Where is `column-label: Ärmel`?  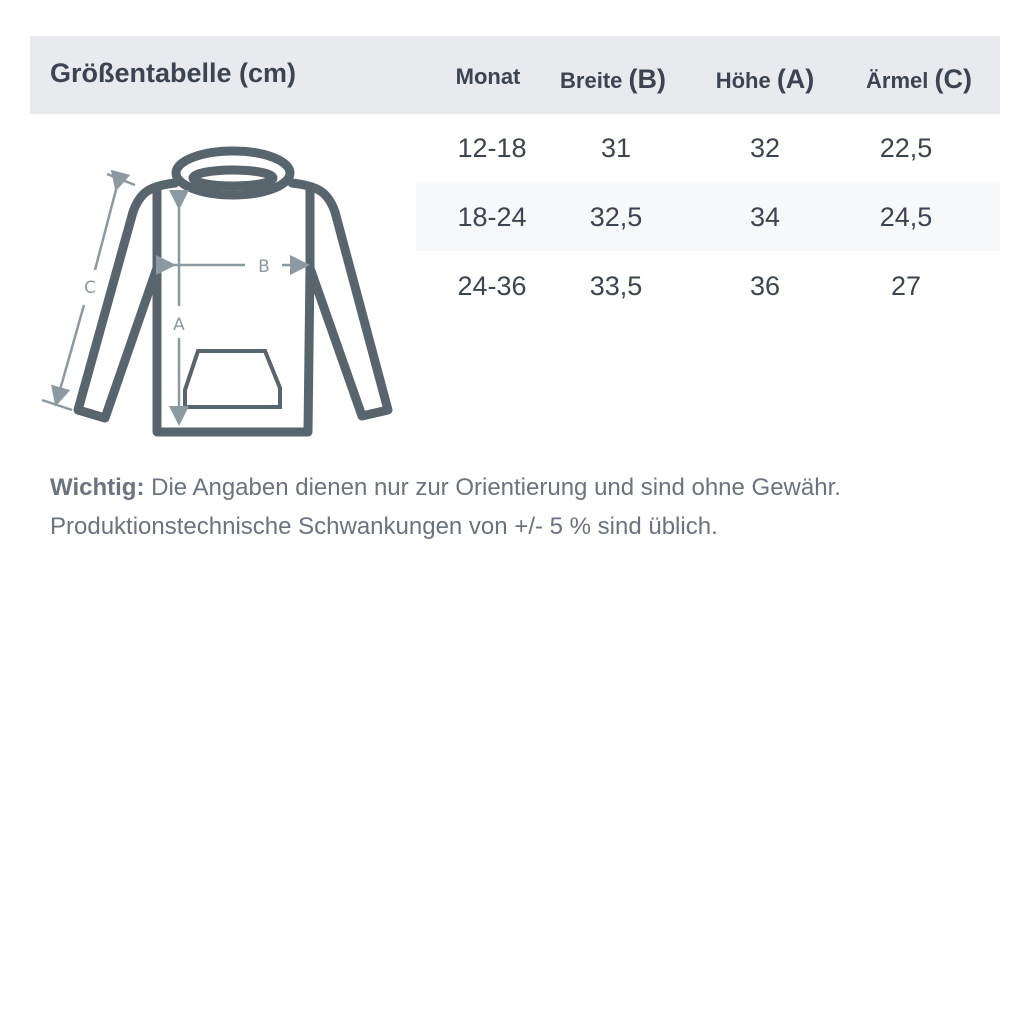 column-label: Ärmel is located at coordinates (897, 80).